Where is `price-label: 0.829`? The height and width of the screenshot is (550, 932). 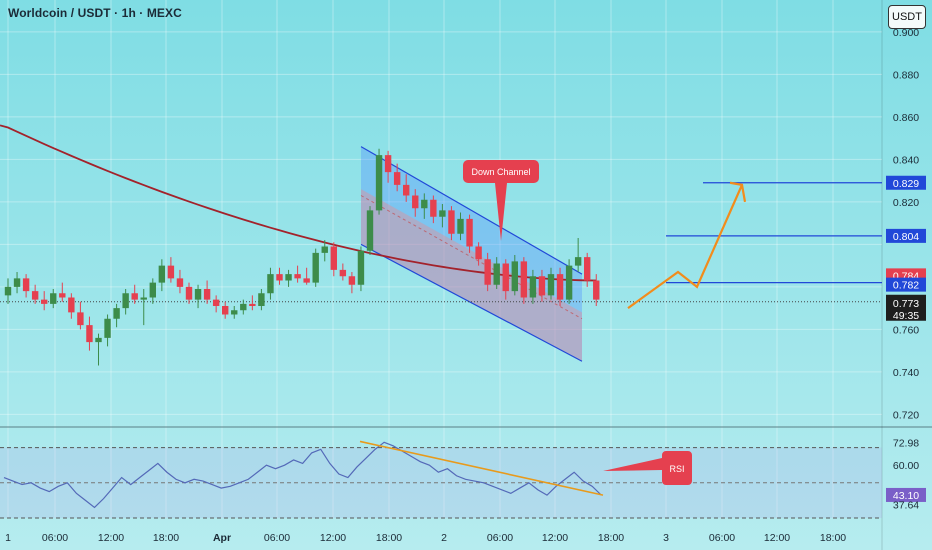
price-label: 0.829 is located at coordinates (906, 184).